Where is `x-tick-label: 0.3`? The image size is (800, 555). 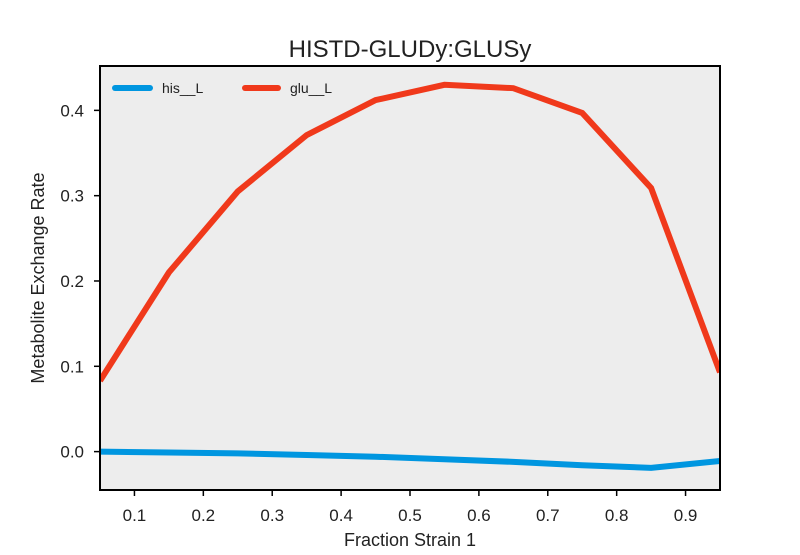
x-tick-label: 0.3 is located at coordinates (272, 515).